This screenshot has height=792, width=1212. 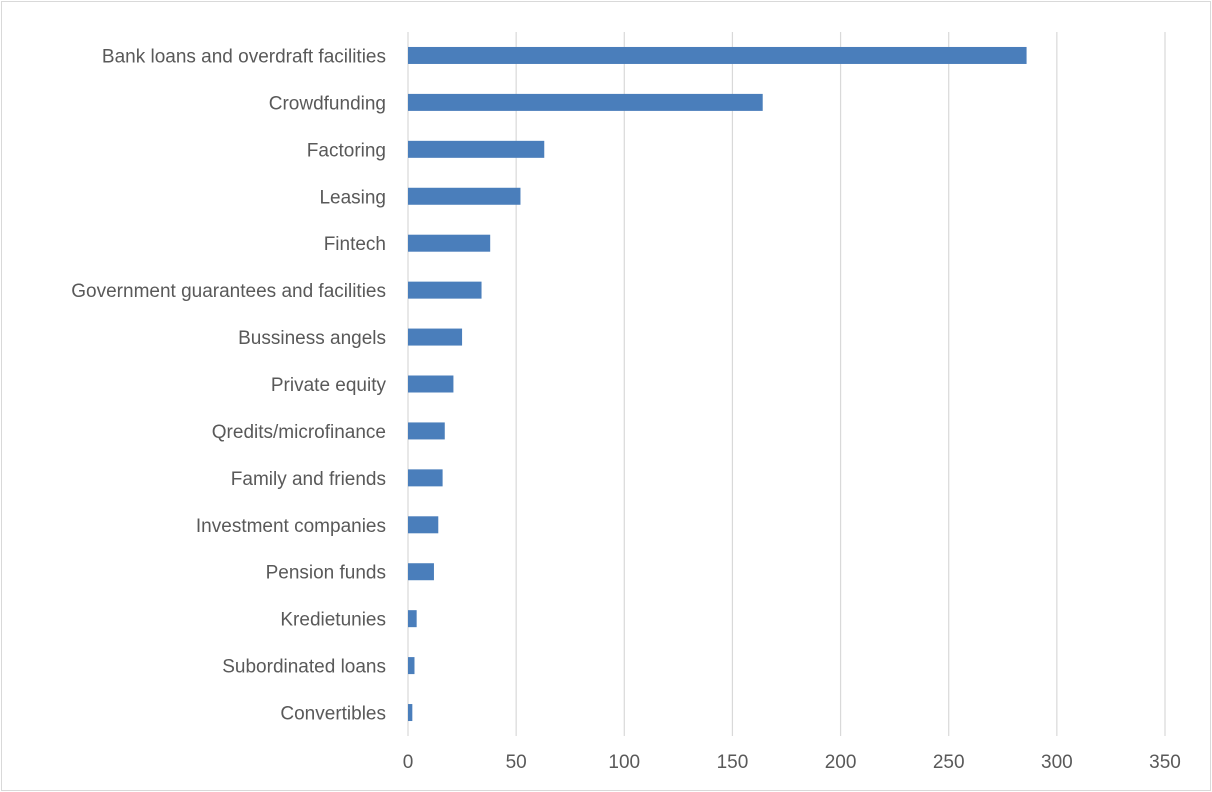 I want to click on x-tick-label: 0, so click(x=408, y=762).